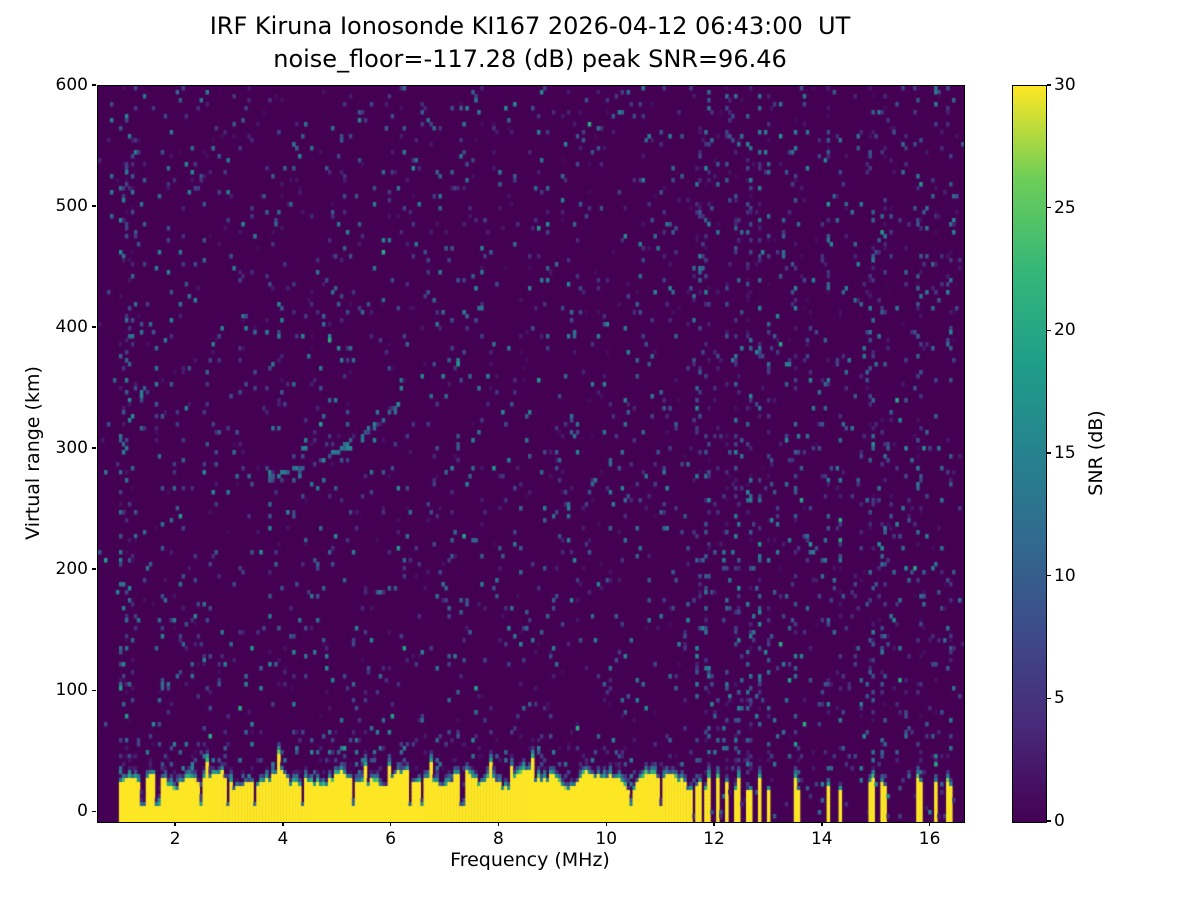 The image size is (1200, 900). What do you see at coordinates (714, 839) in the screenshot?
I see `x-tick-label: 12` at bounding box center [714, 839].